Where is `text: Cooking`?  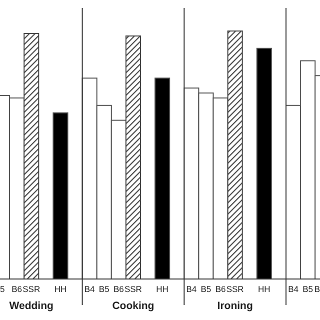
text: Cooking is located at coordinates (133, 306).